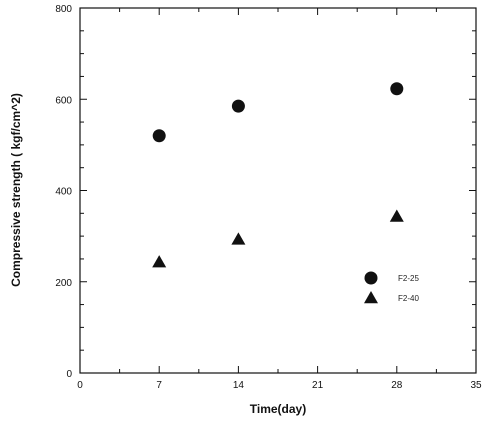  Describe the element at coordinates (80, 385) in the screenshot. I see `x-tick-label: 0` at that location.